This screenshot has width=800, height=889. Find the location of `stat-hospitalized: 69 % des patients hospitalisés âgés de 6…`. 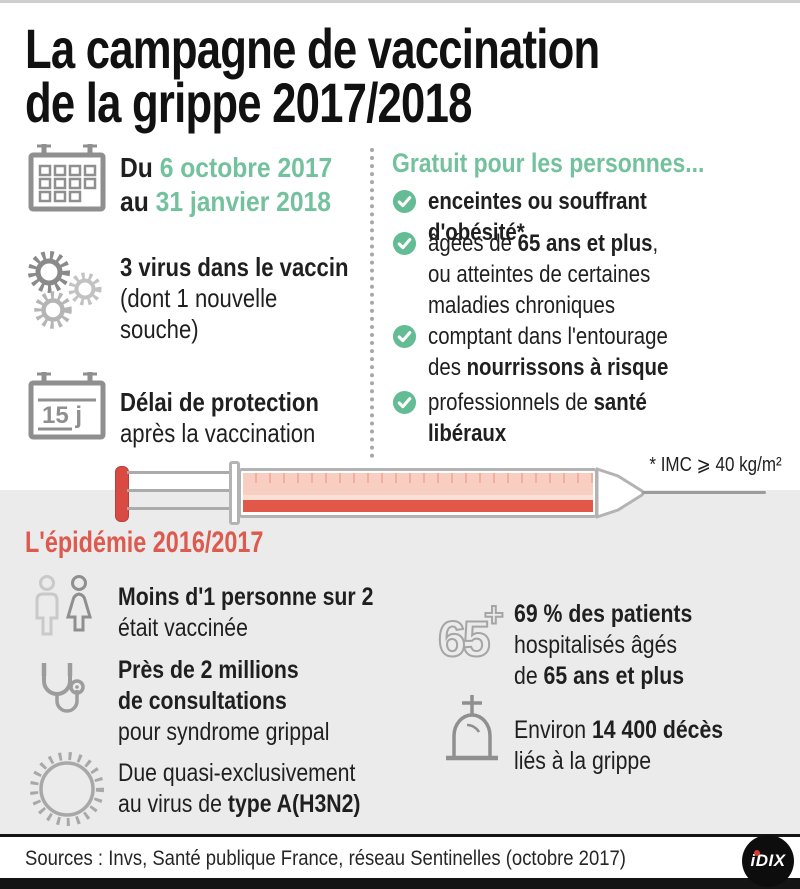

stat-hospitalized: 69 % des patients hospitalisés âgés de 6… is located at coordinates (603, 645).